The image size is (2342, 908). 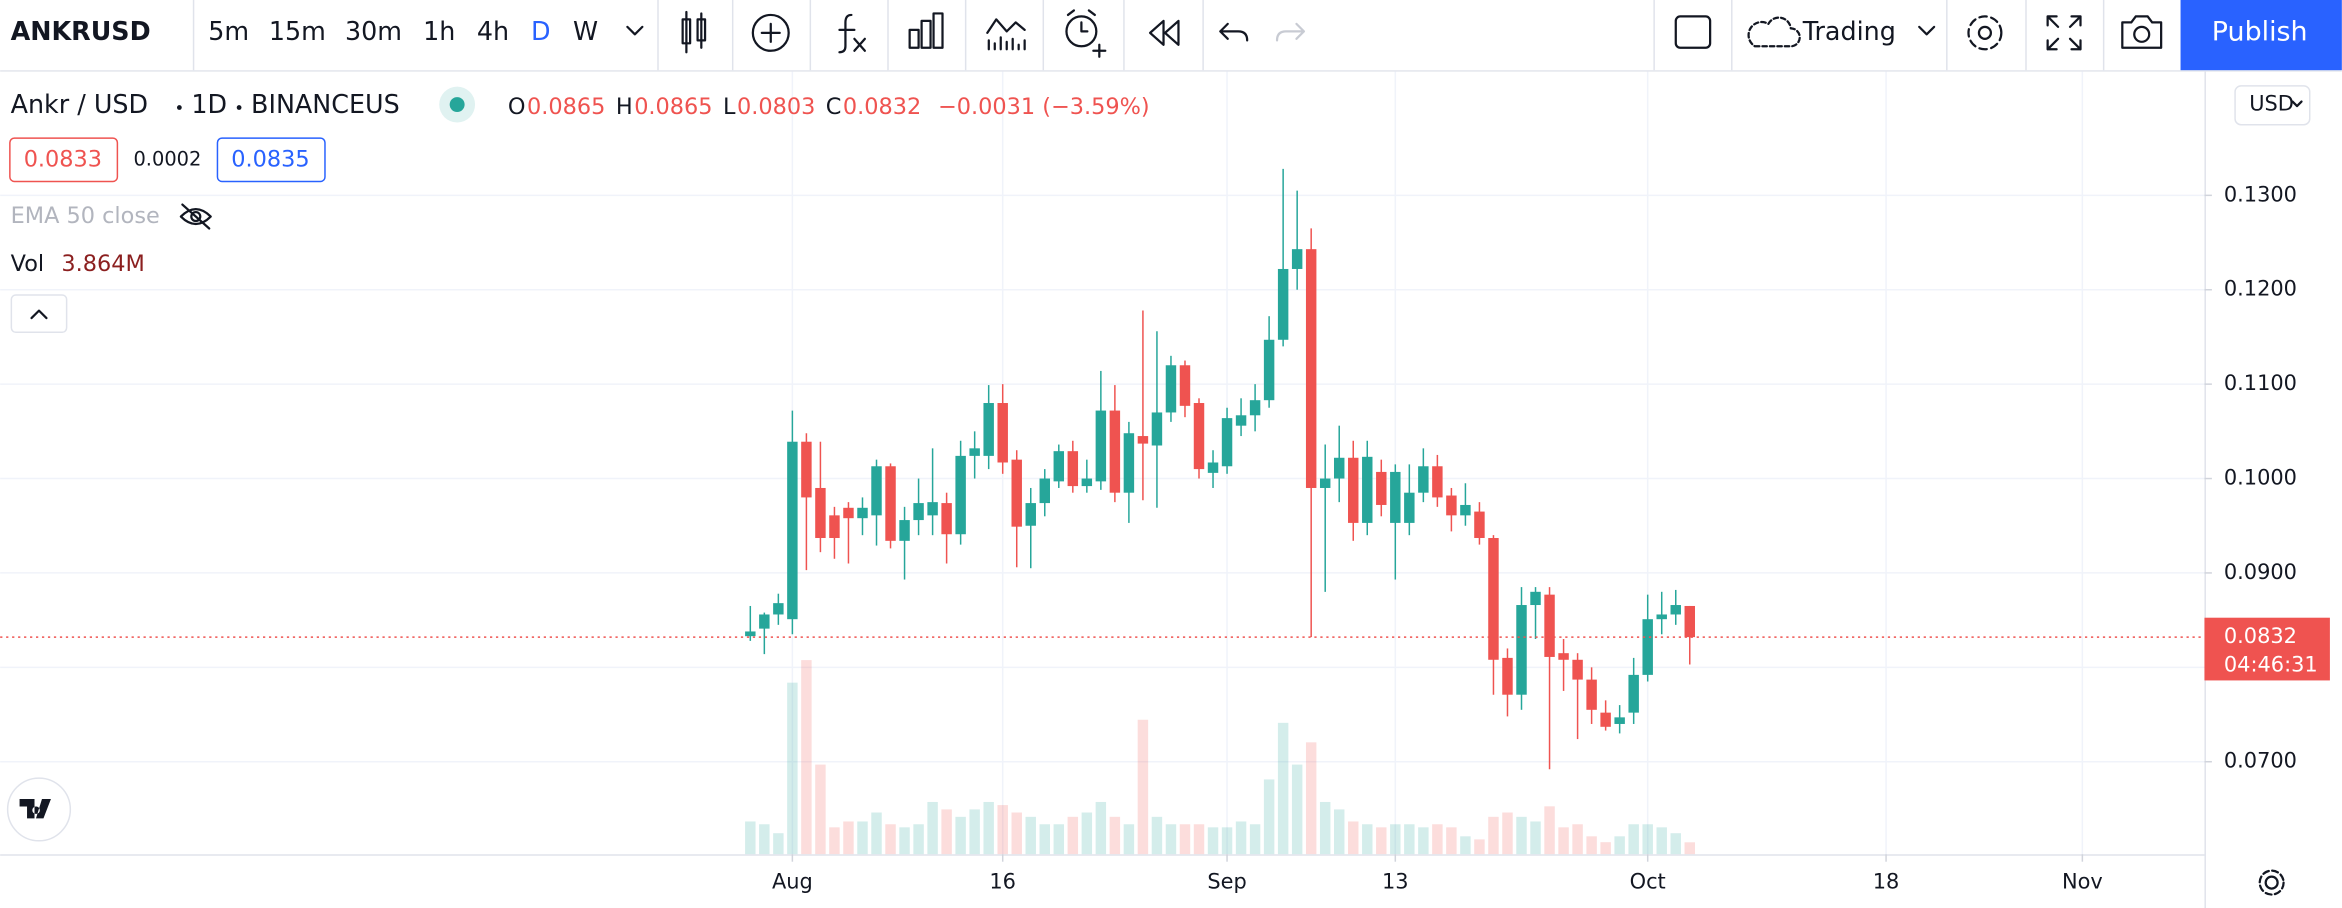 I want to click on y-tick-label: 0.1300, so click(x=2260, y=194).